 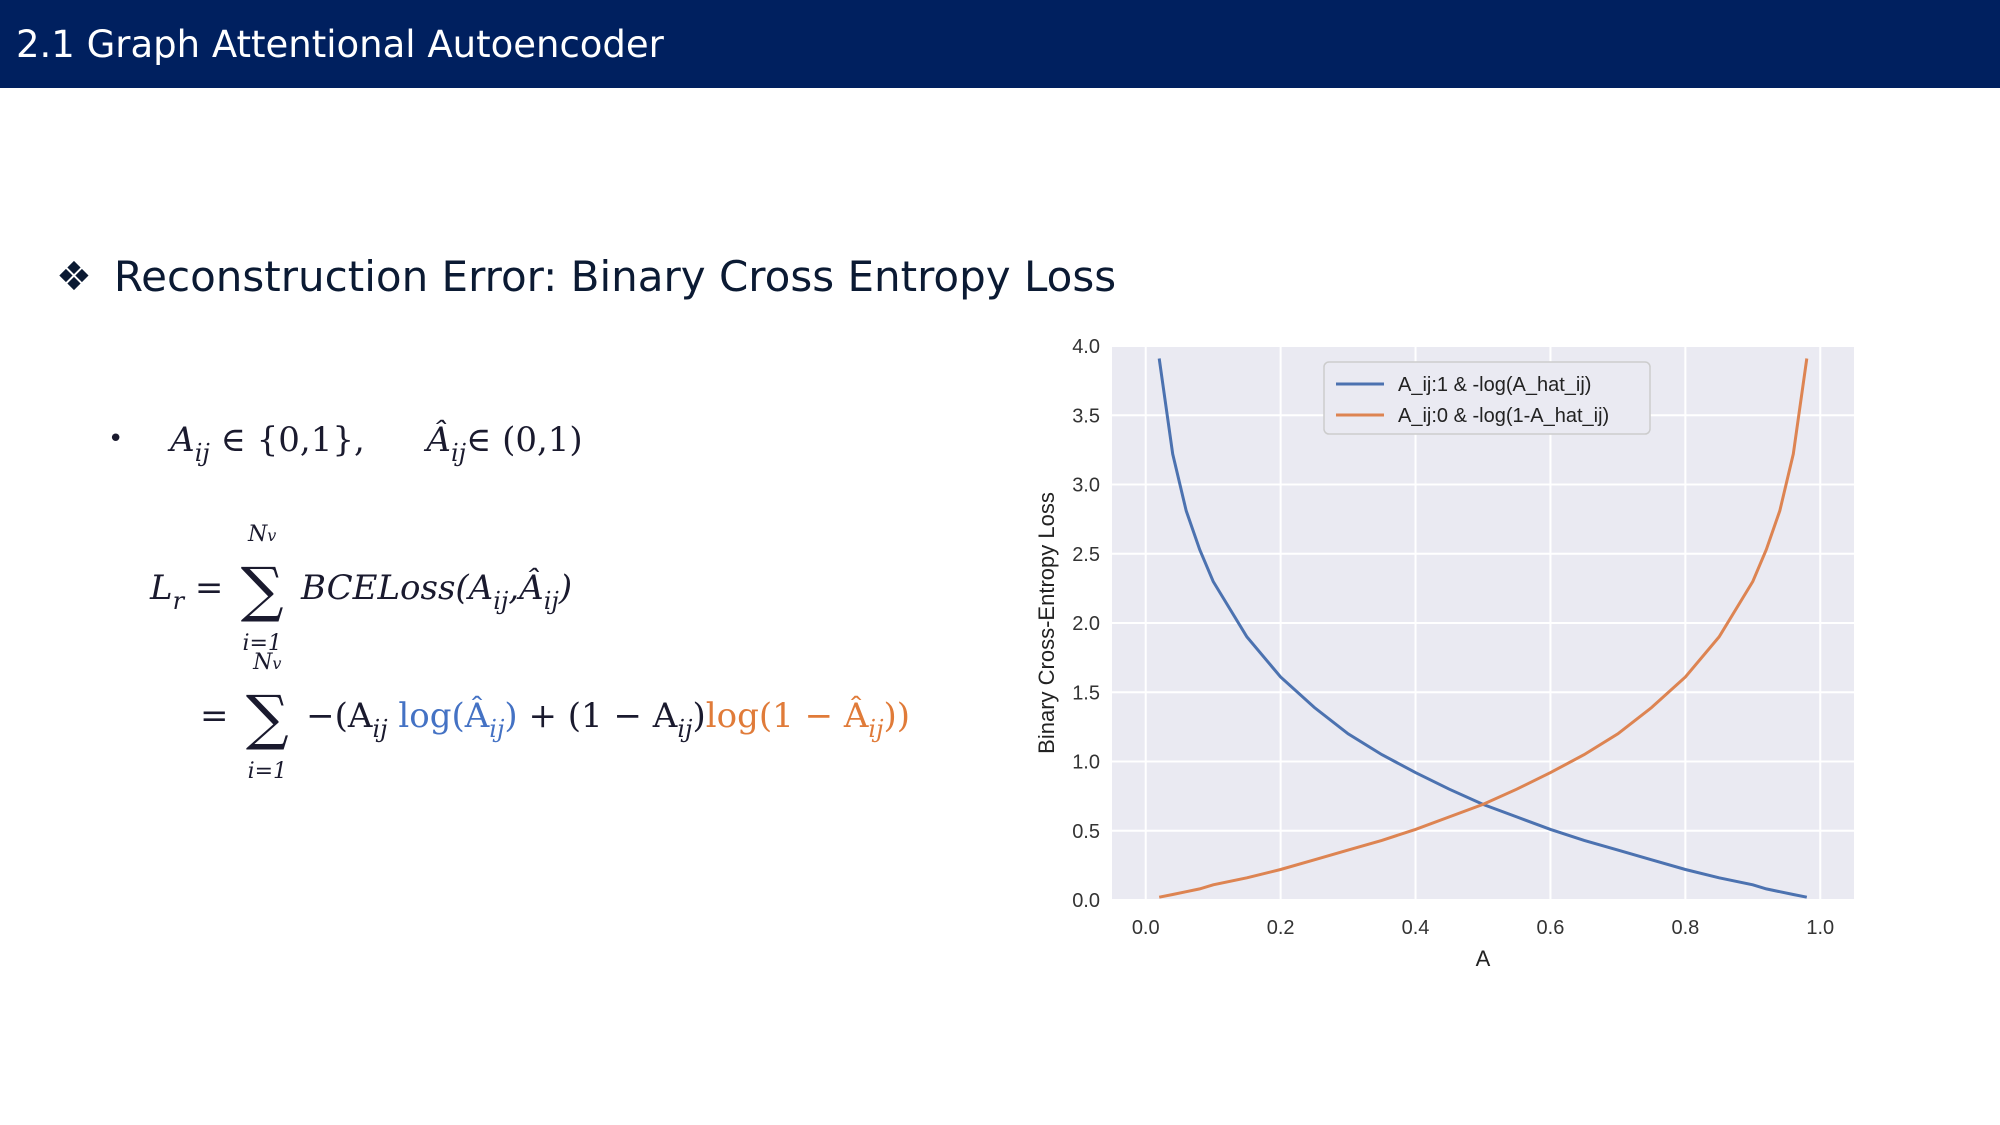 What do you see at coordinates (437, 591) in the screenshot?
I see `bce-expression: BCELoss(Aij,Âij)` at bounding box center [437, 591].